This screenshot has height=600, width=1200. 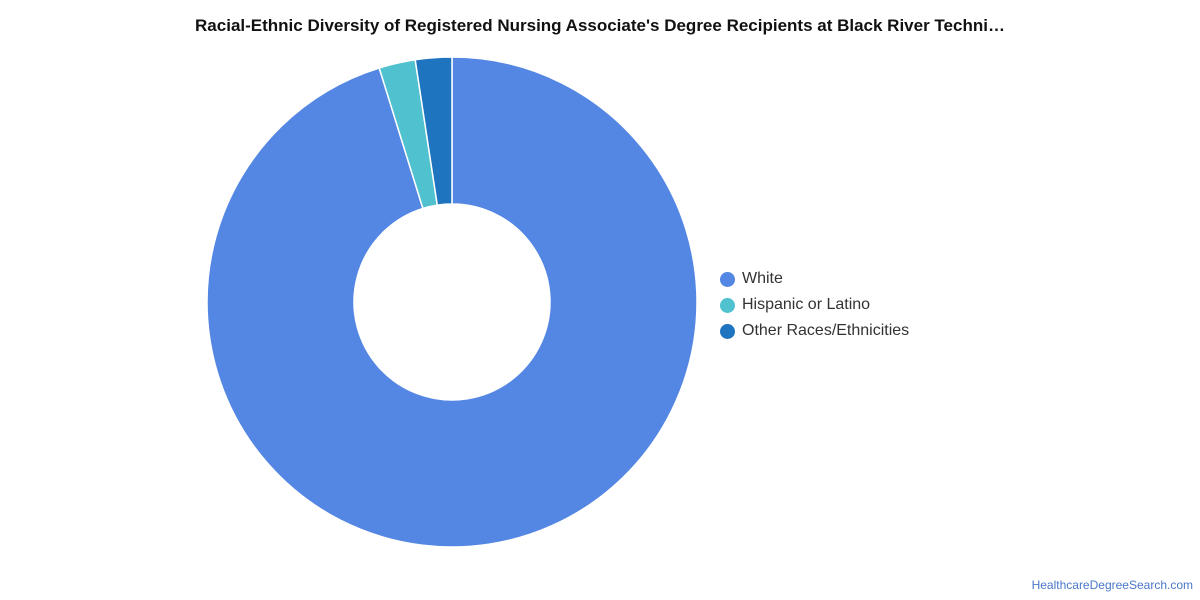 I want to click on legend-label: White, so click(x=762, y=278).